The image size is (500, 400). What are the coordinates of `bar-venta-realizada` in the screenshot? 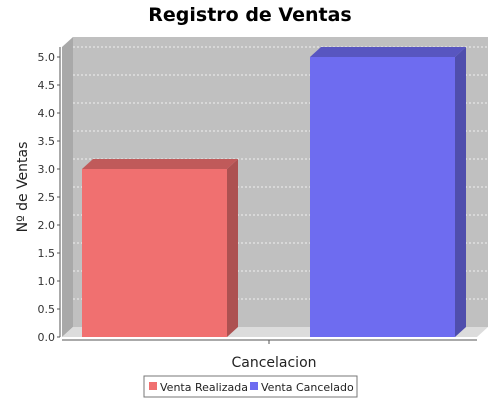 It's located at (160, 248).